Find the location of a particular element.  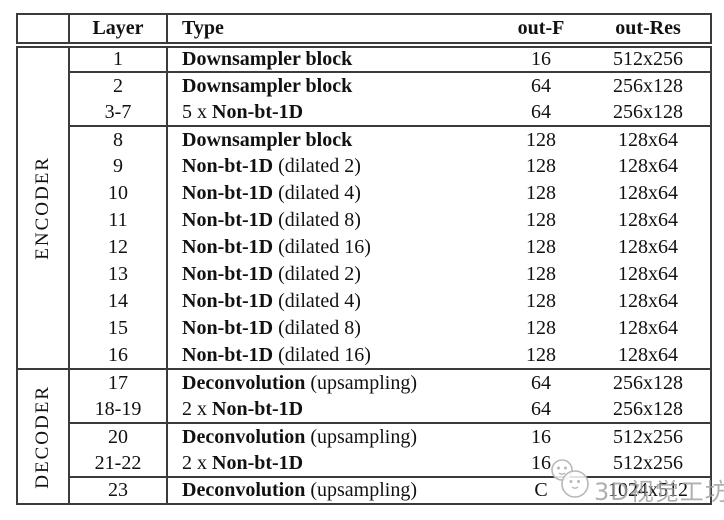

layer-cell: 1 is located at coordinates (118, 59).